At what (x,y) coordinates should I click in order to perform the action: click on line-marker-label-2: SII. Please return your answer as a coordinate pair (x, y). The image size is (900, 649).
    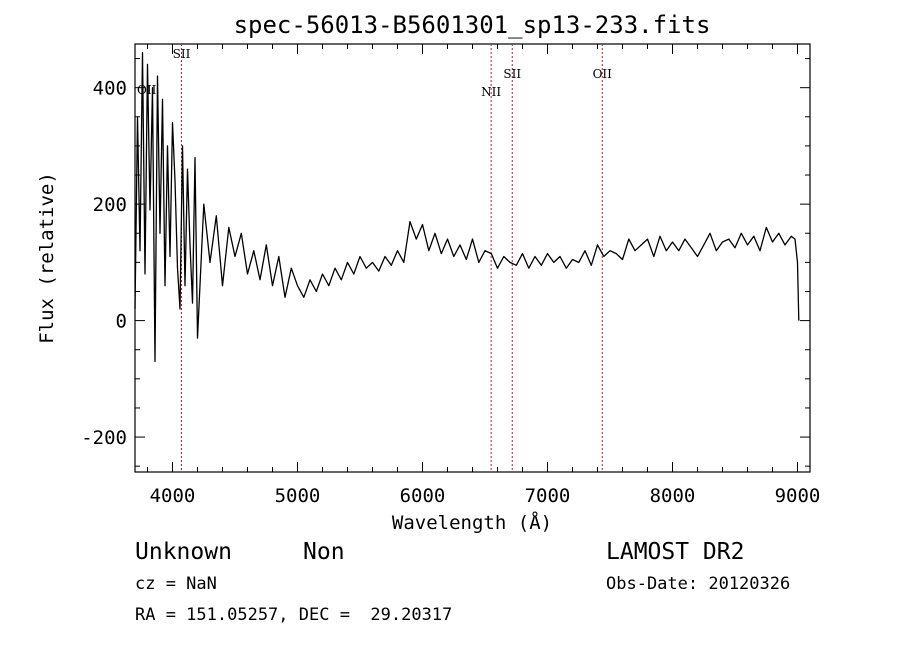
    Looking at the image, I should click on (512, 74).